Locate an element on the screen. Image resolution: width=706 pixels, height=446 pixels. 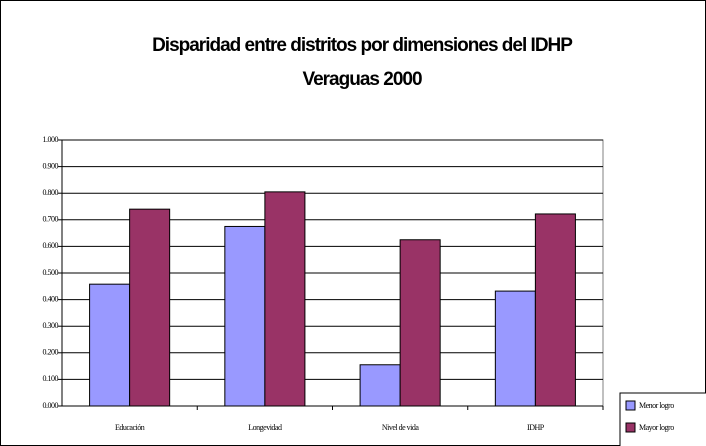
x-tick-label: Longevidad is located at coordinates (265, 427).